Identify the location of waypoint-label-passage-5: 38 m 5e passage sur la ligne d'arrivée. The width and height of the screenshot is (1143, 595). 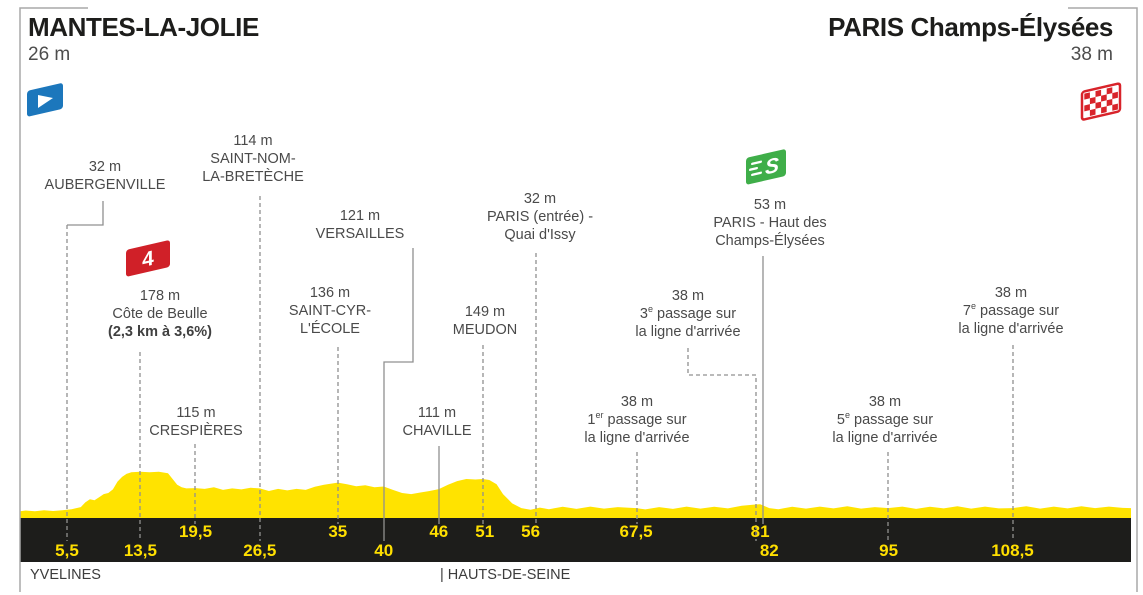
(885, 420).